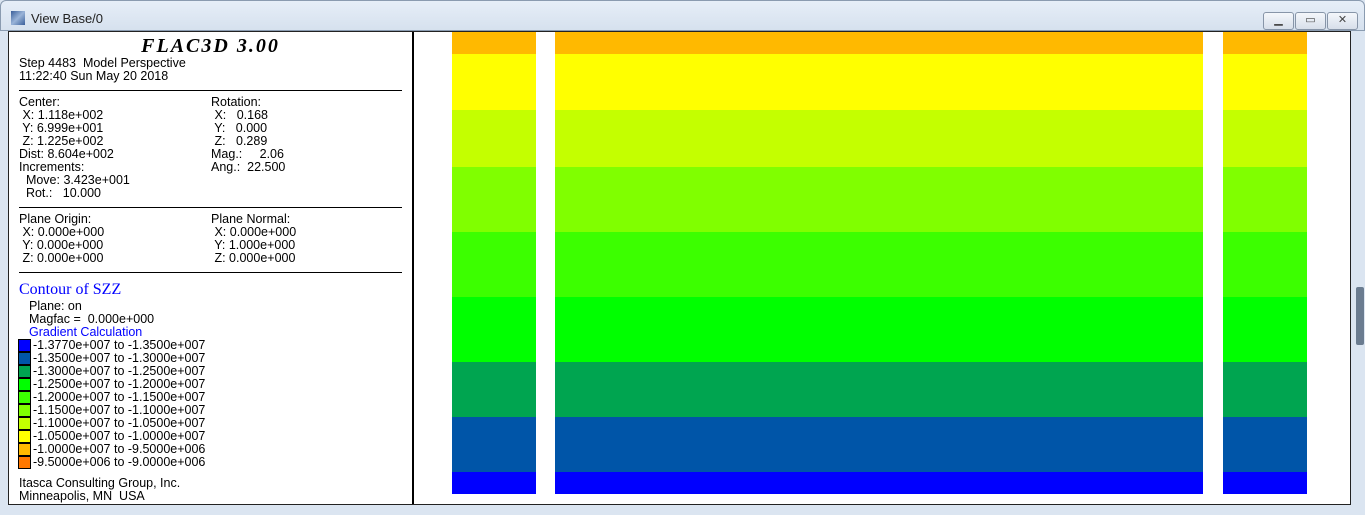  What do you see at coordinates (52, 167) in the screenshot?
I see `increments-label: Increments:` at bounding box center [52, 167].